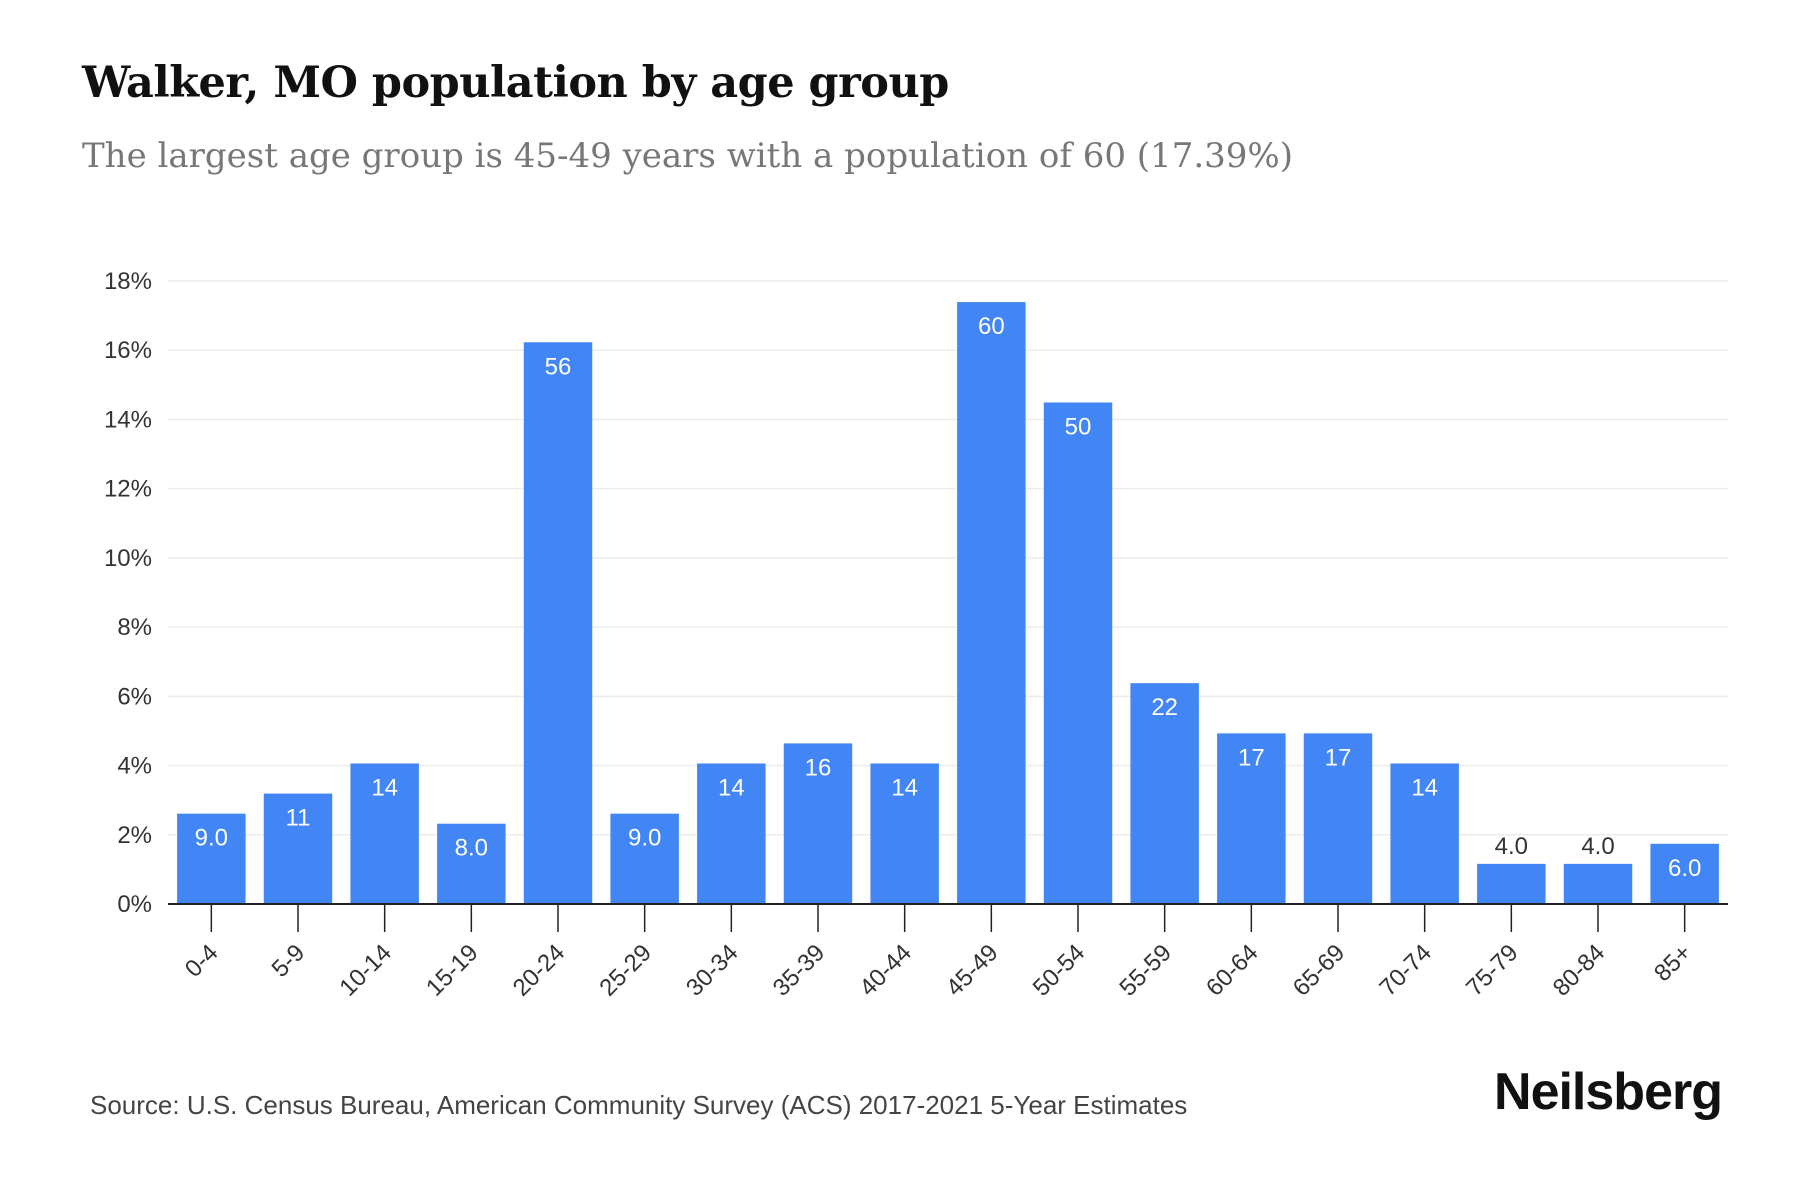 The width and height of the screenshot is (1800, 1200). I want to click on x-tick-label: 55-59, so click(1145, 970).